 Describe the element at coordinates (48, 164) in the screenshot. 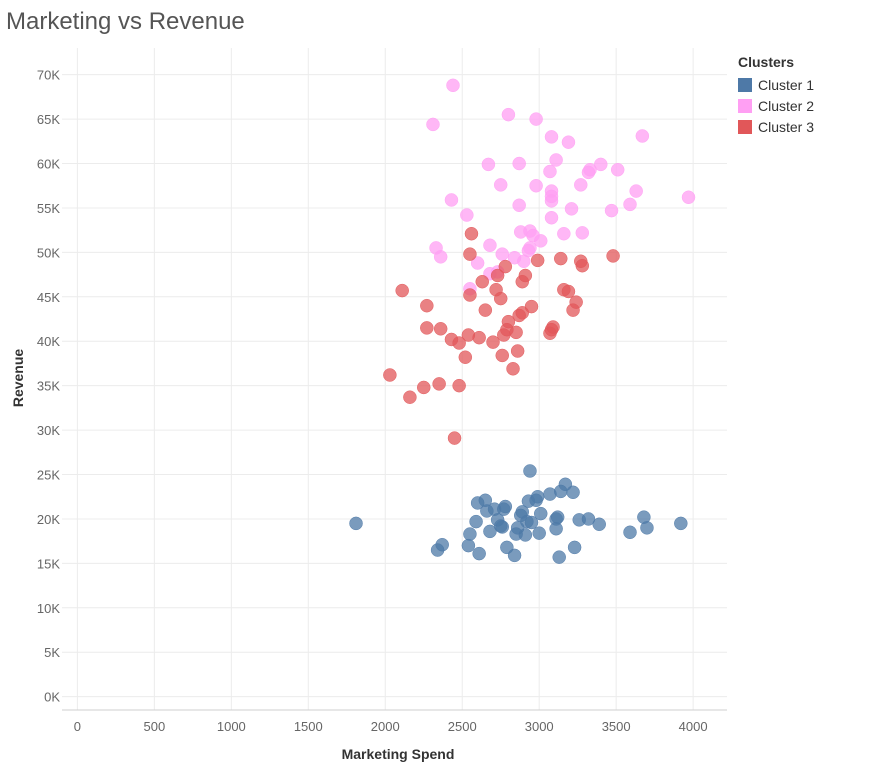

I see `y-tick-label: 60K` at that location.